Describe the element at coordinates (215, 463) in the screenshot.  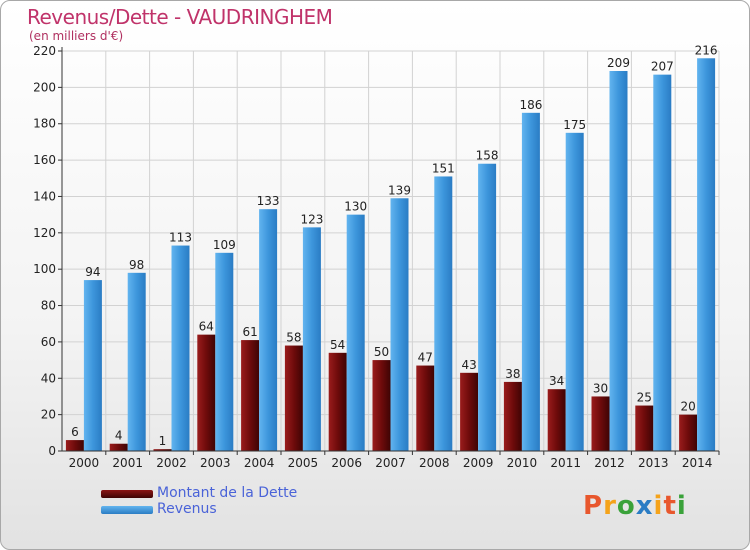
I see `x-tick-label: 2003` at that location.